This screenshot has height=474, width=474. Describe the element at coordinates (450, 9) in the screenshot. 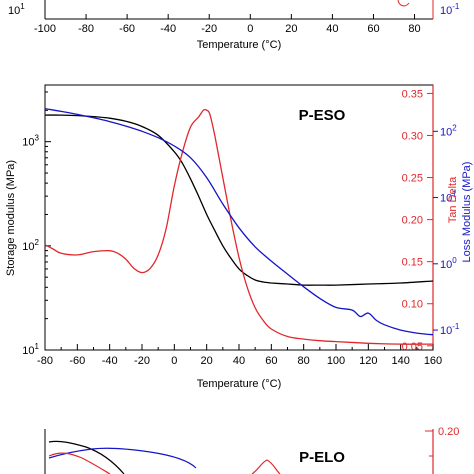

I see `top-right-tick: 10-1` at that location.